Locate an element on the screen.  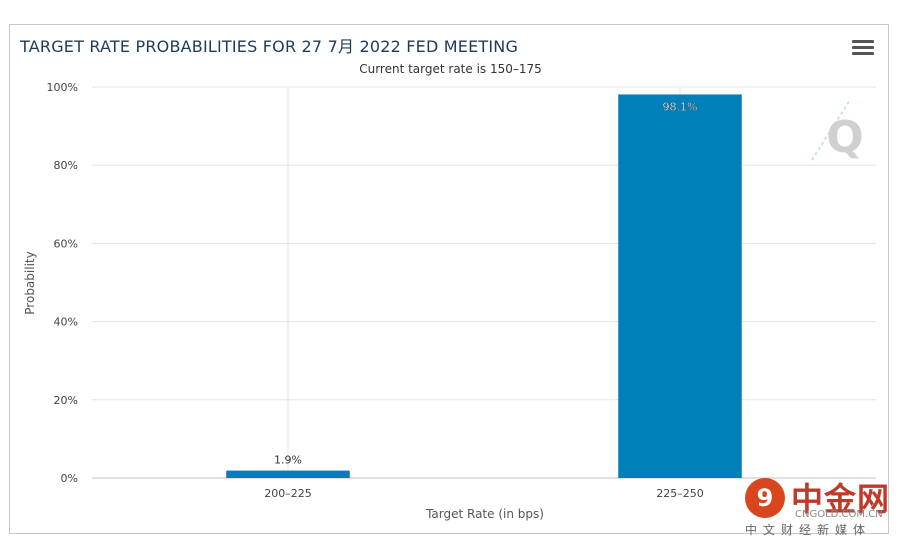
x-axis-ticks: 200–225 225–250 is located at coordinates (484, 493).